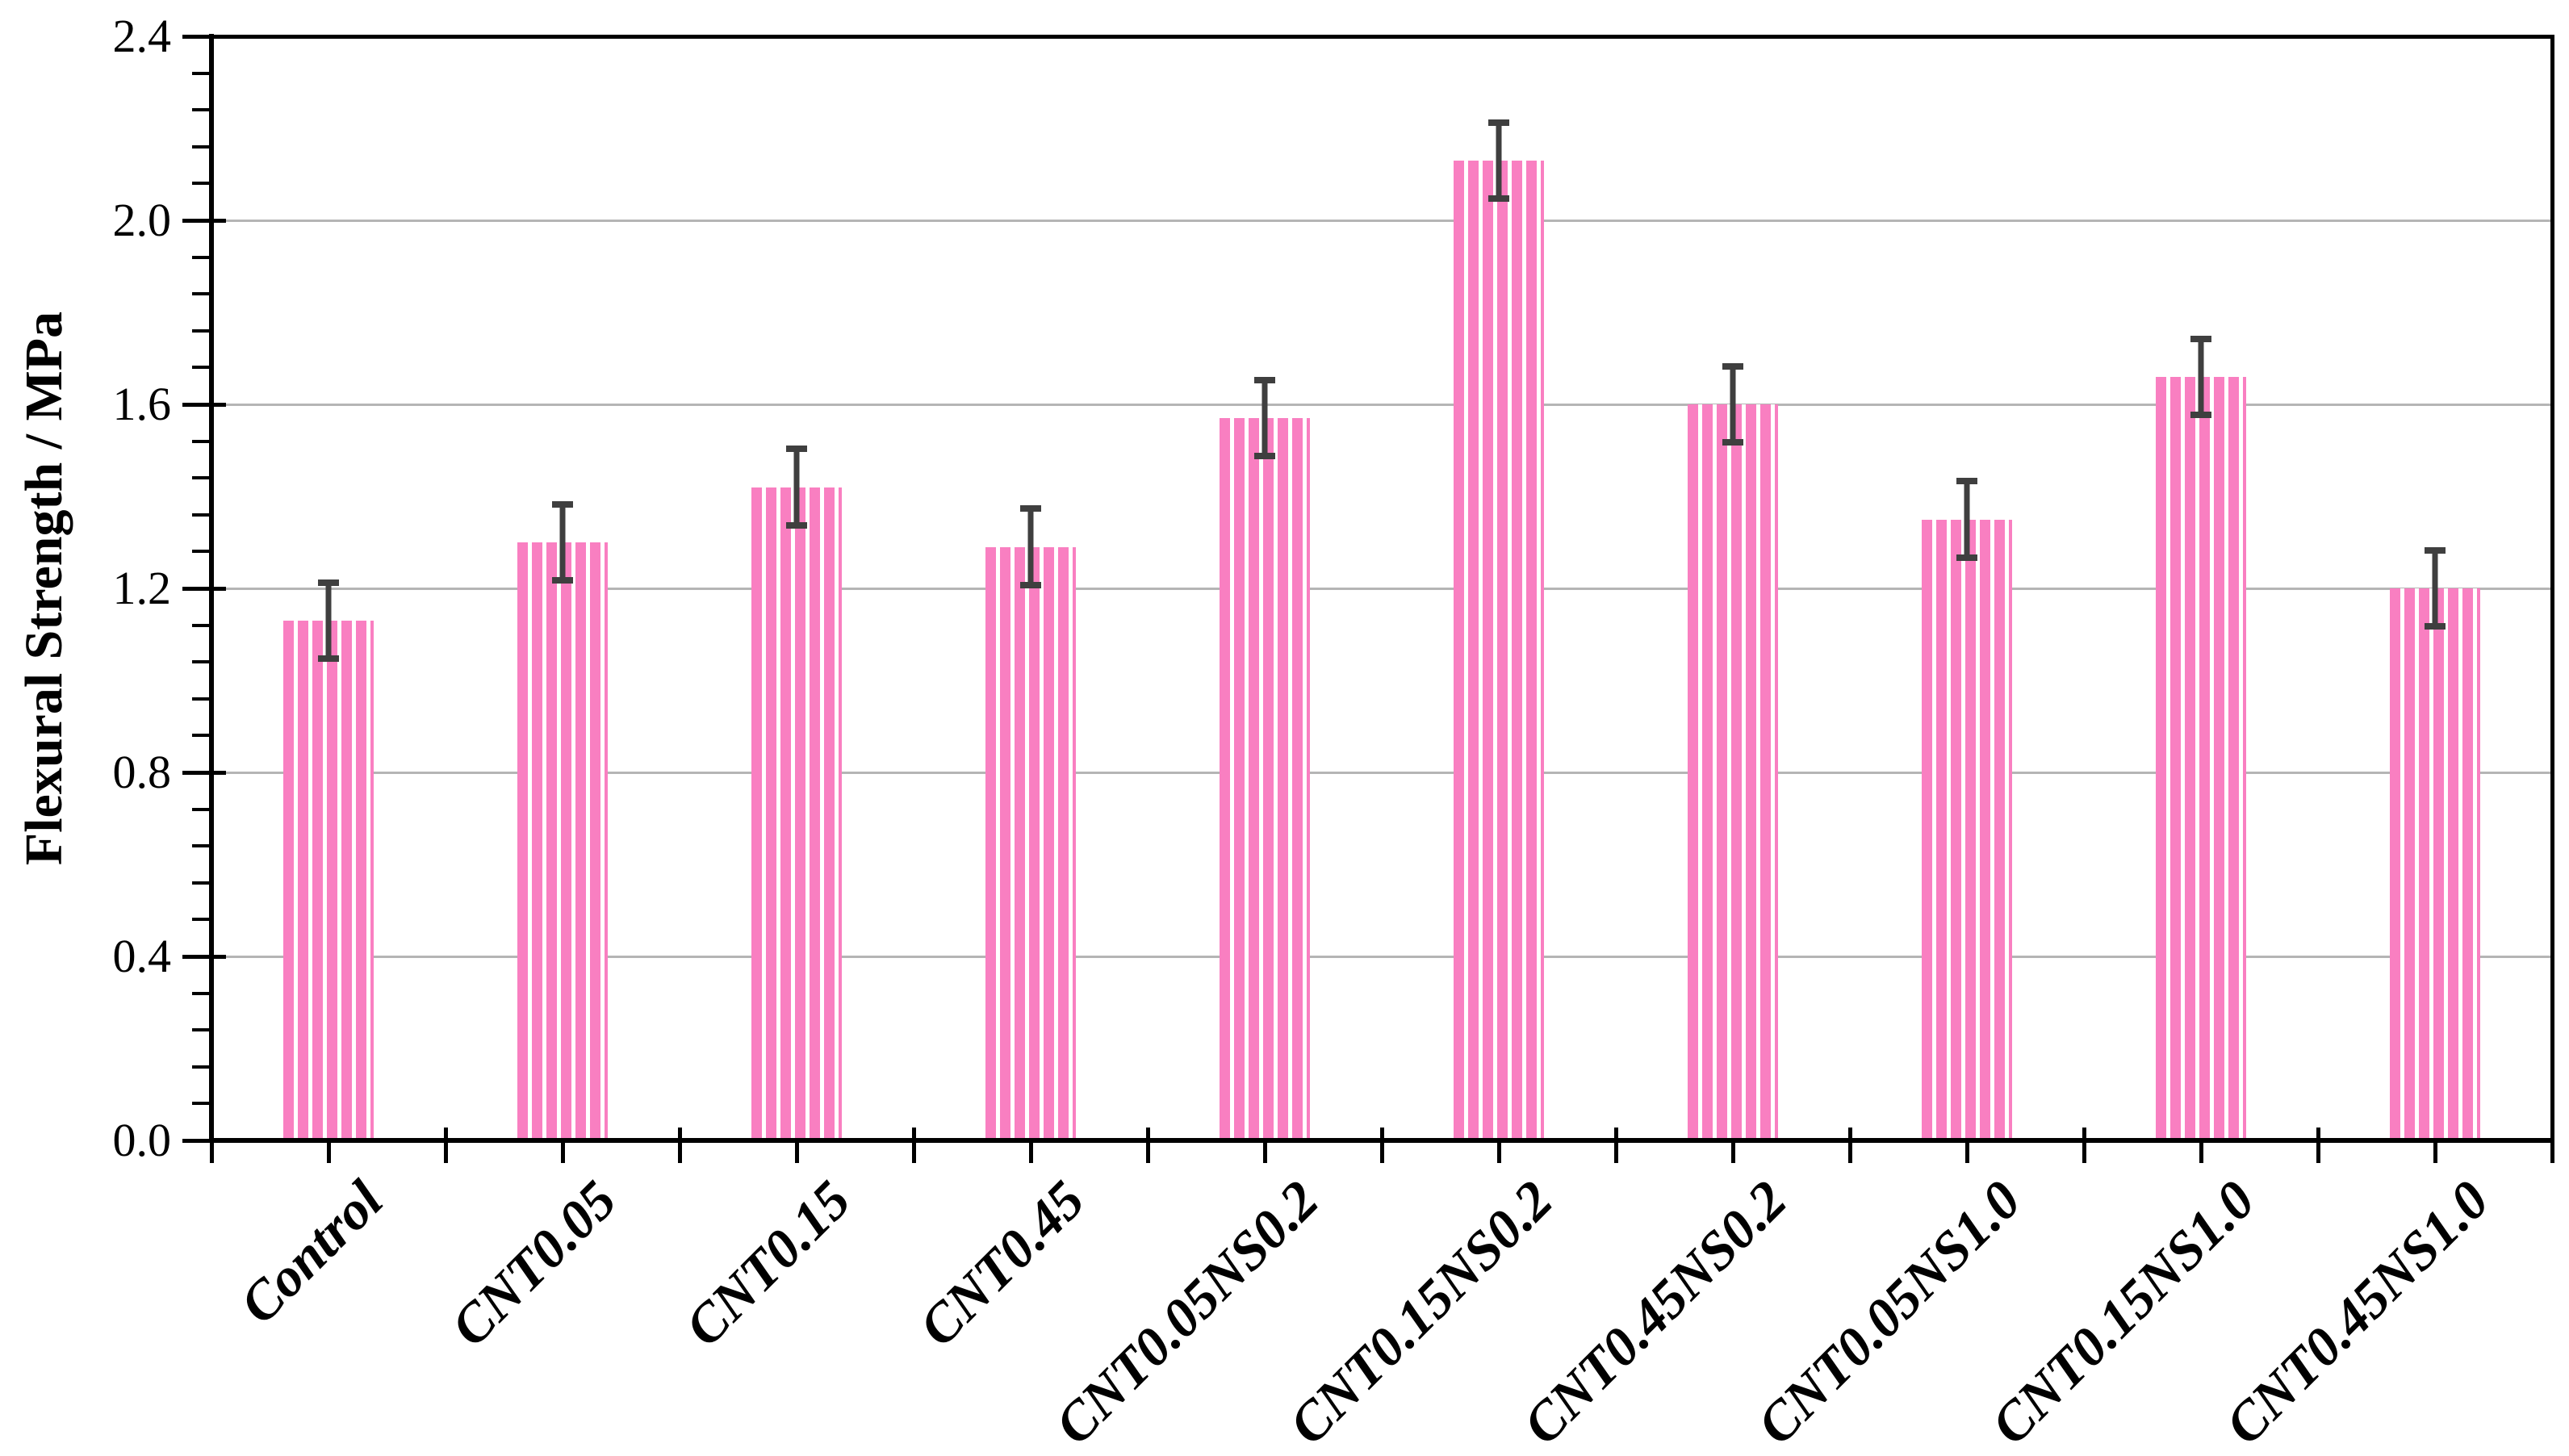 The image size is (2569, 1456). I want to click on y-tick-label: 0.4, so click(142, 956).